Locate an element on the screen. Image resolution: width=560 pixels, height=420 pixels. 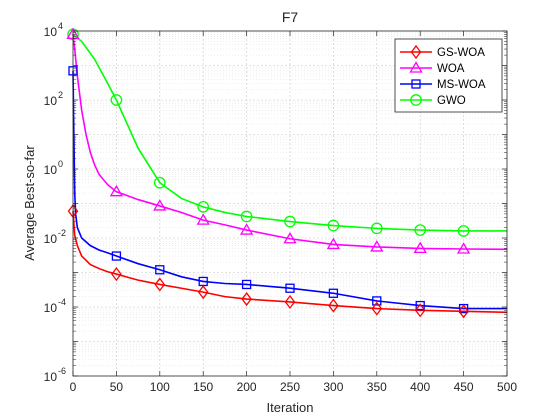
y-tick-exponent: -6 is located at coordinates (62, 371).